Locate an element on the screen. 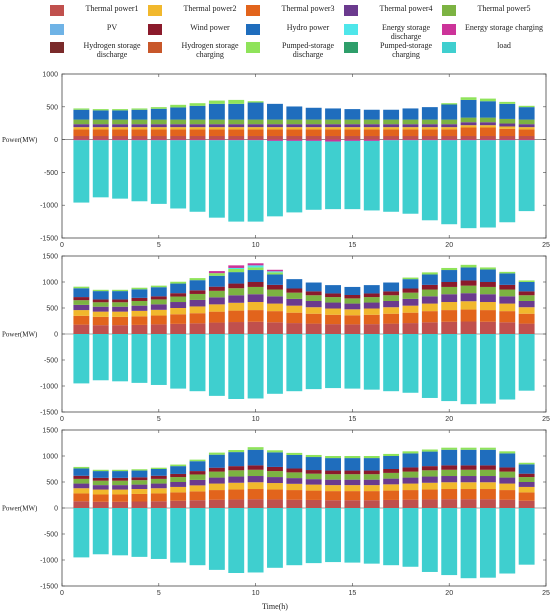 Image resolution: width=550 pixels, height=616 pixels. legend-item: Pumped-storage discharge is located at coordinates (297, 50).